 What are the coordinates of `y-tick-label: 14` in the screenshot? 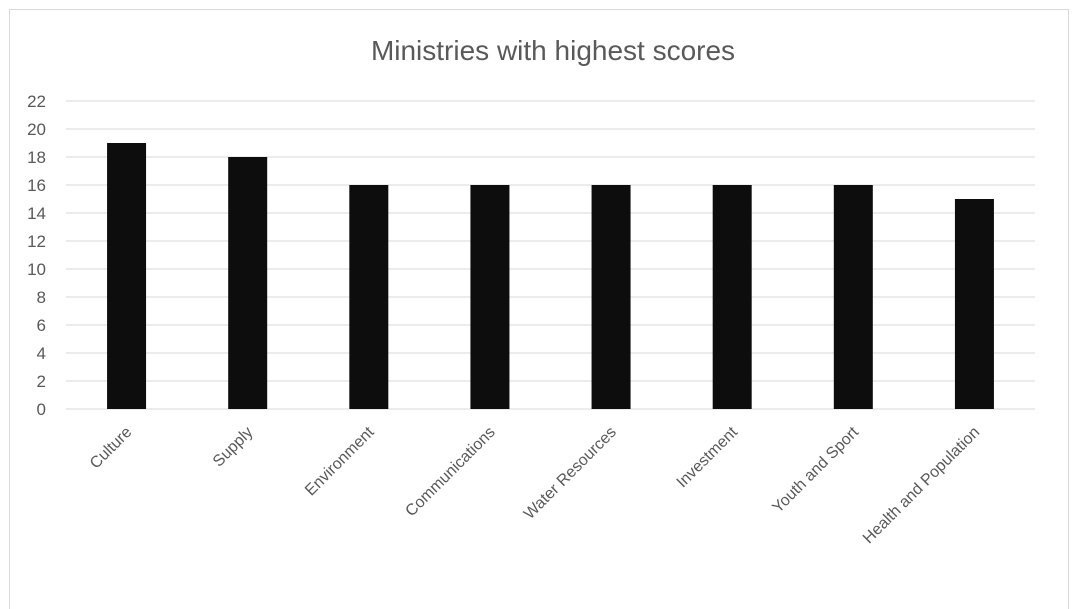 It's located at (36, 213).